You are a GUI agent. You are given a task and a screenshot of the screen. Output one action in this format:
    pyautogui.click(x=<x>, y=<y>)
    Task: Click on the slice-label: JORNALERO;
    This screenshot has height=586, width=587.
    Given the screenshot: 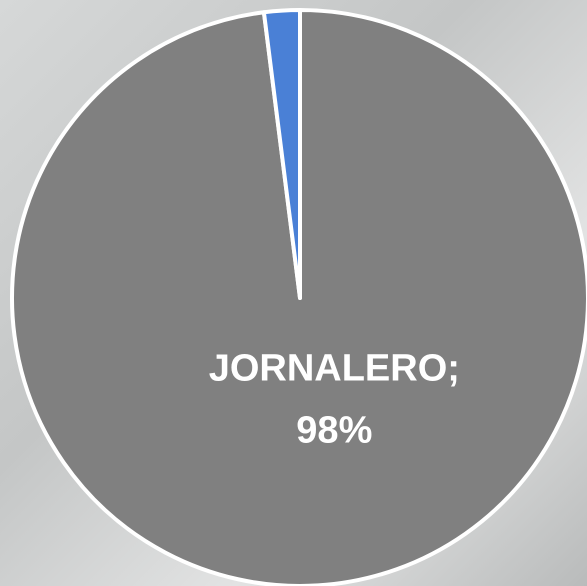 What is the action you would take?
    pyautogui.click(x=334, y=369)
    